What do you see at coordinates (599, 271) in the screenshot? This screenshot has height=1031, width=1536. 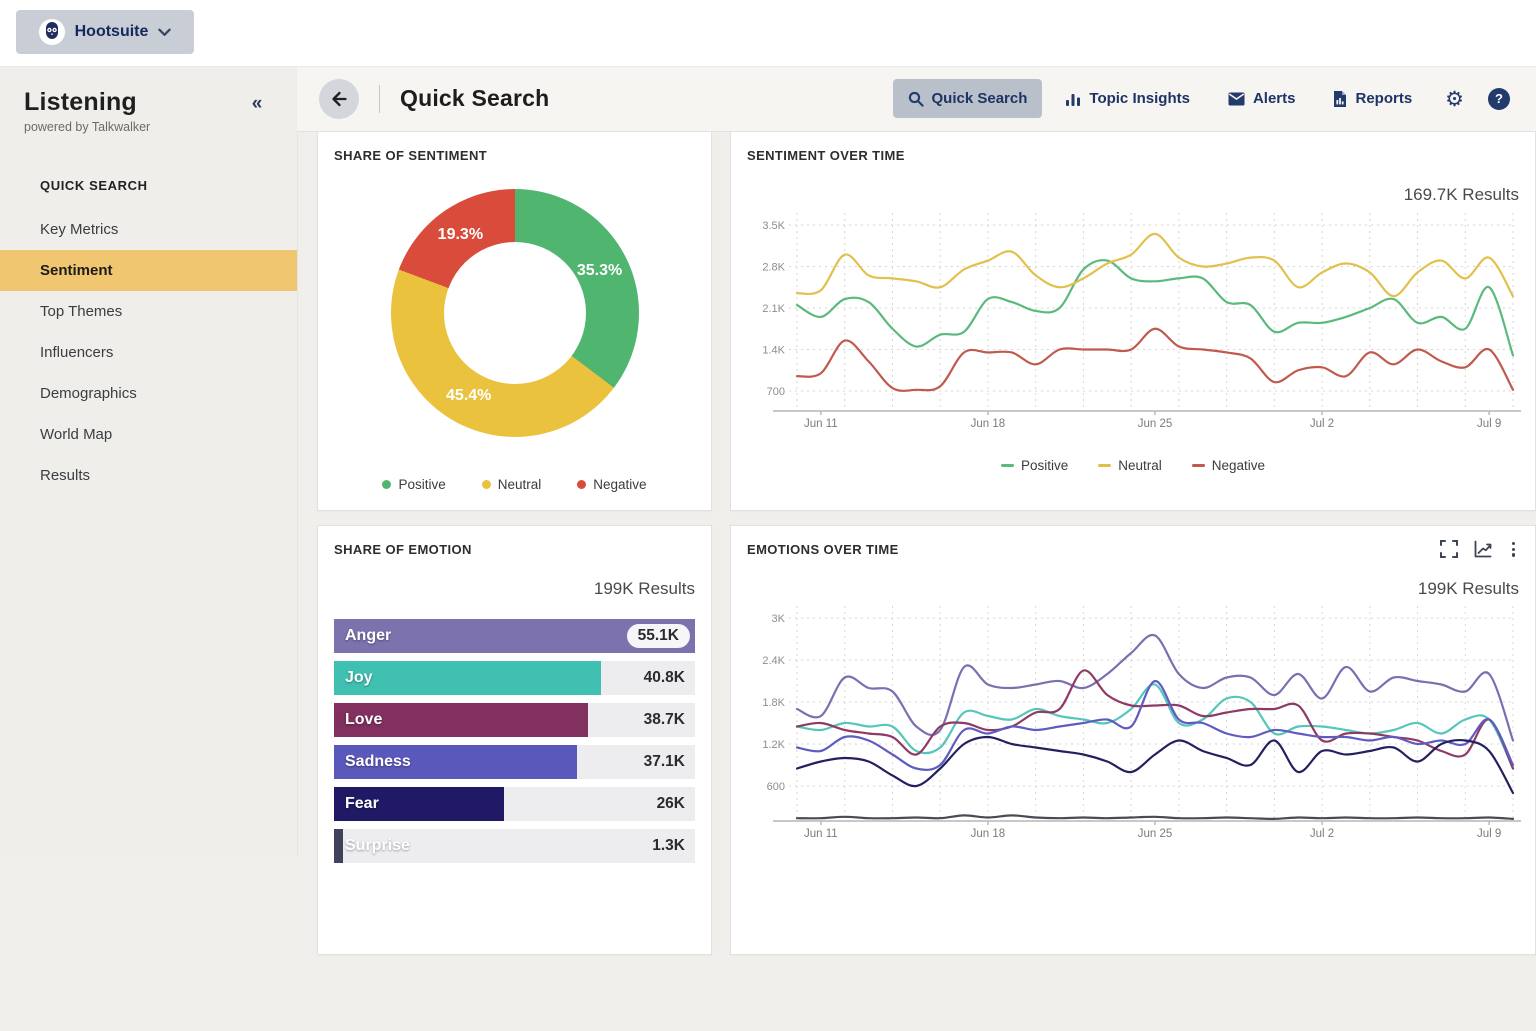 I see `donut-slice-label: 35.3%` at bounding box center [599, 271].